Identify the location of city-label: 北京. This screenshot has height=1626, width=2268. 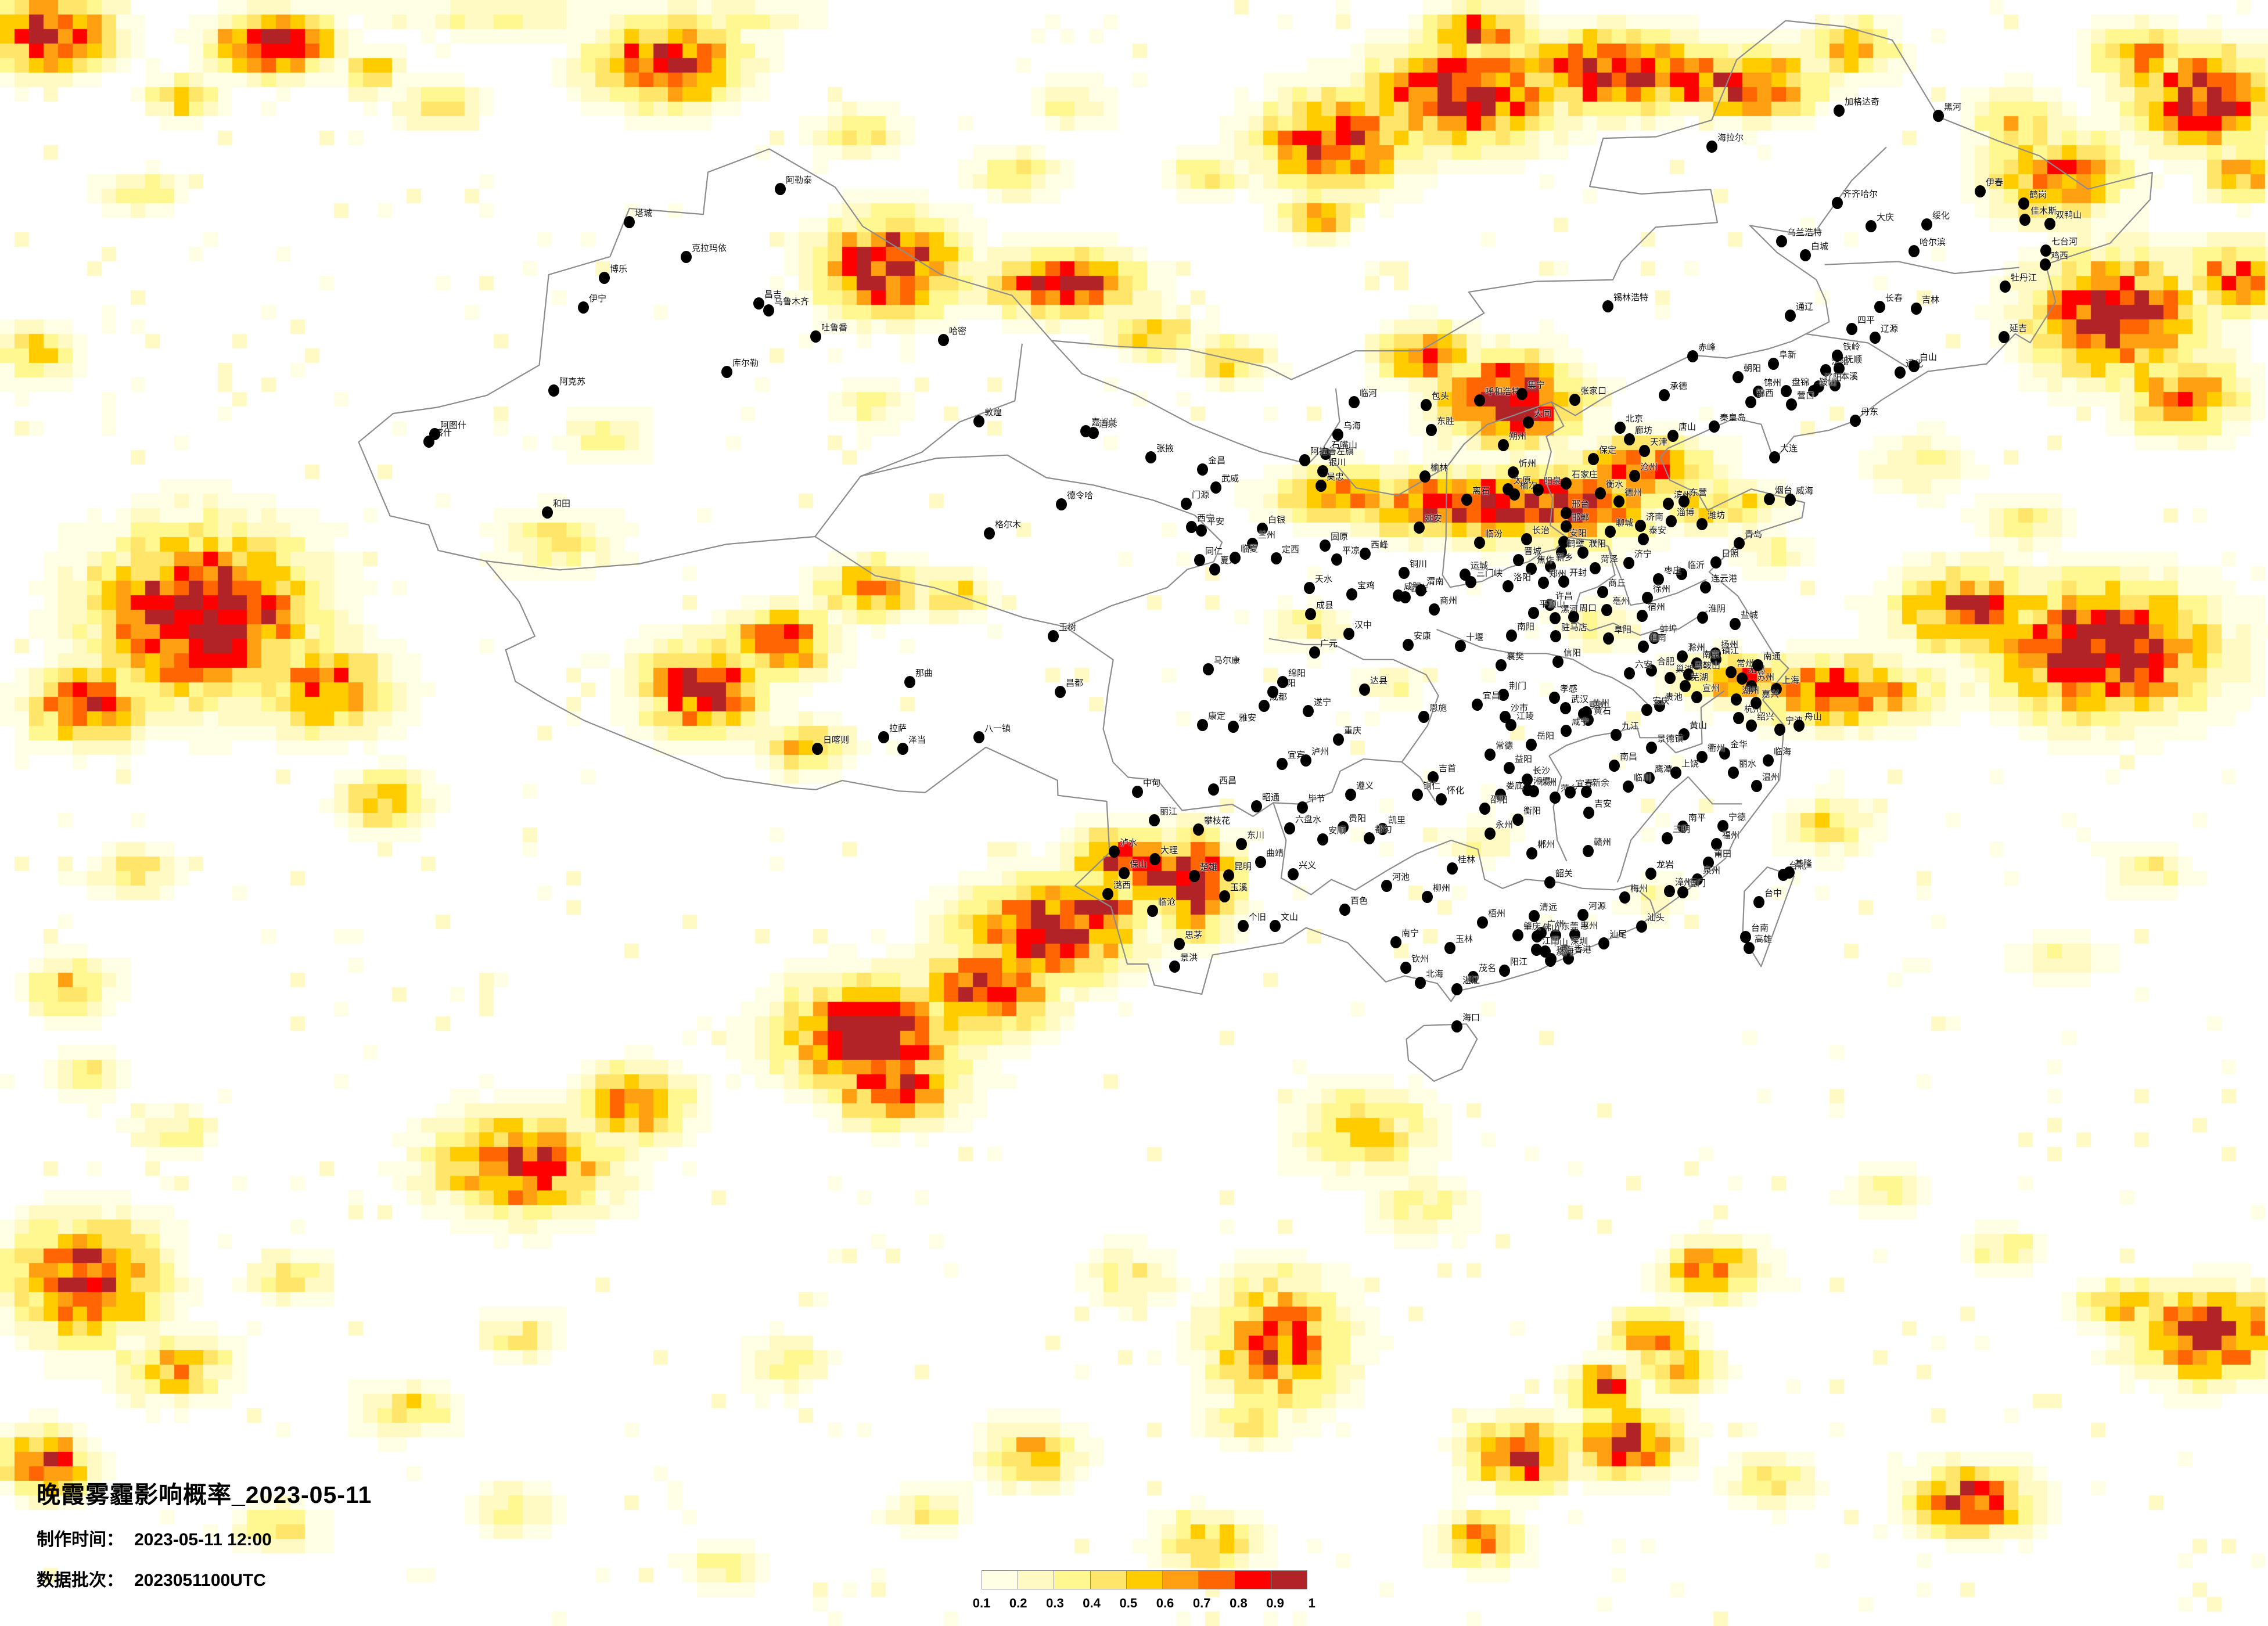
(1635, 419).